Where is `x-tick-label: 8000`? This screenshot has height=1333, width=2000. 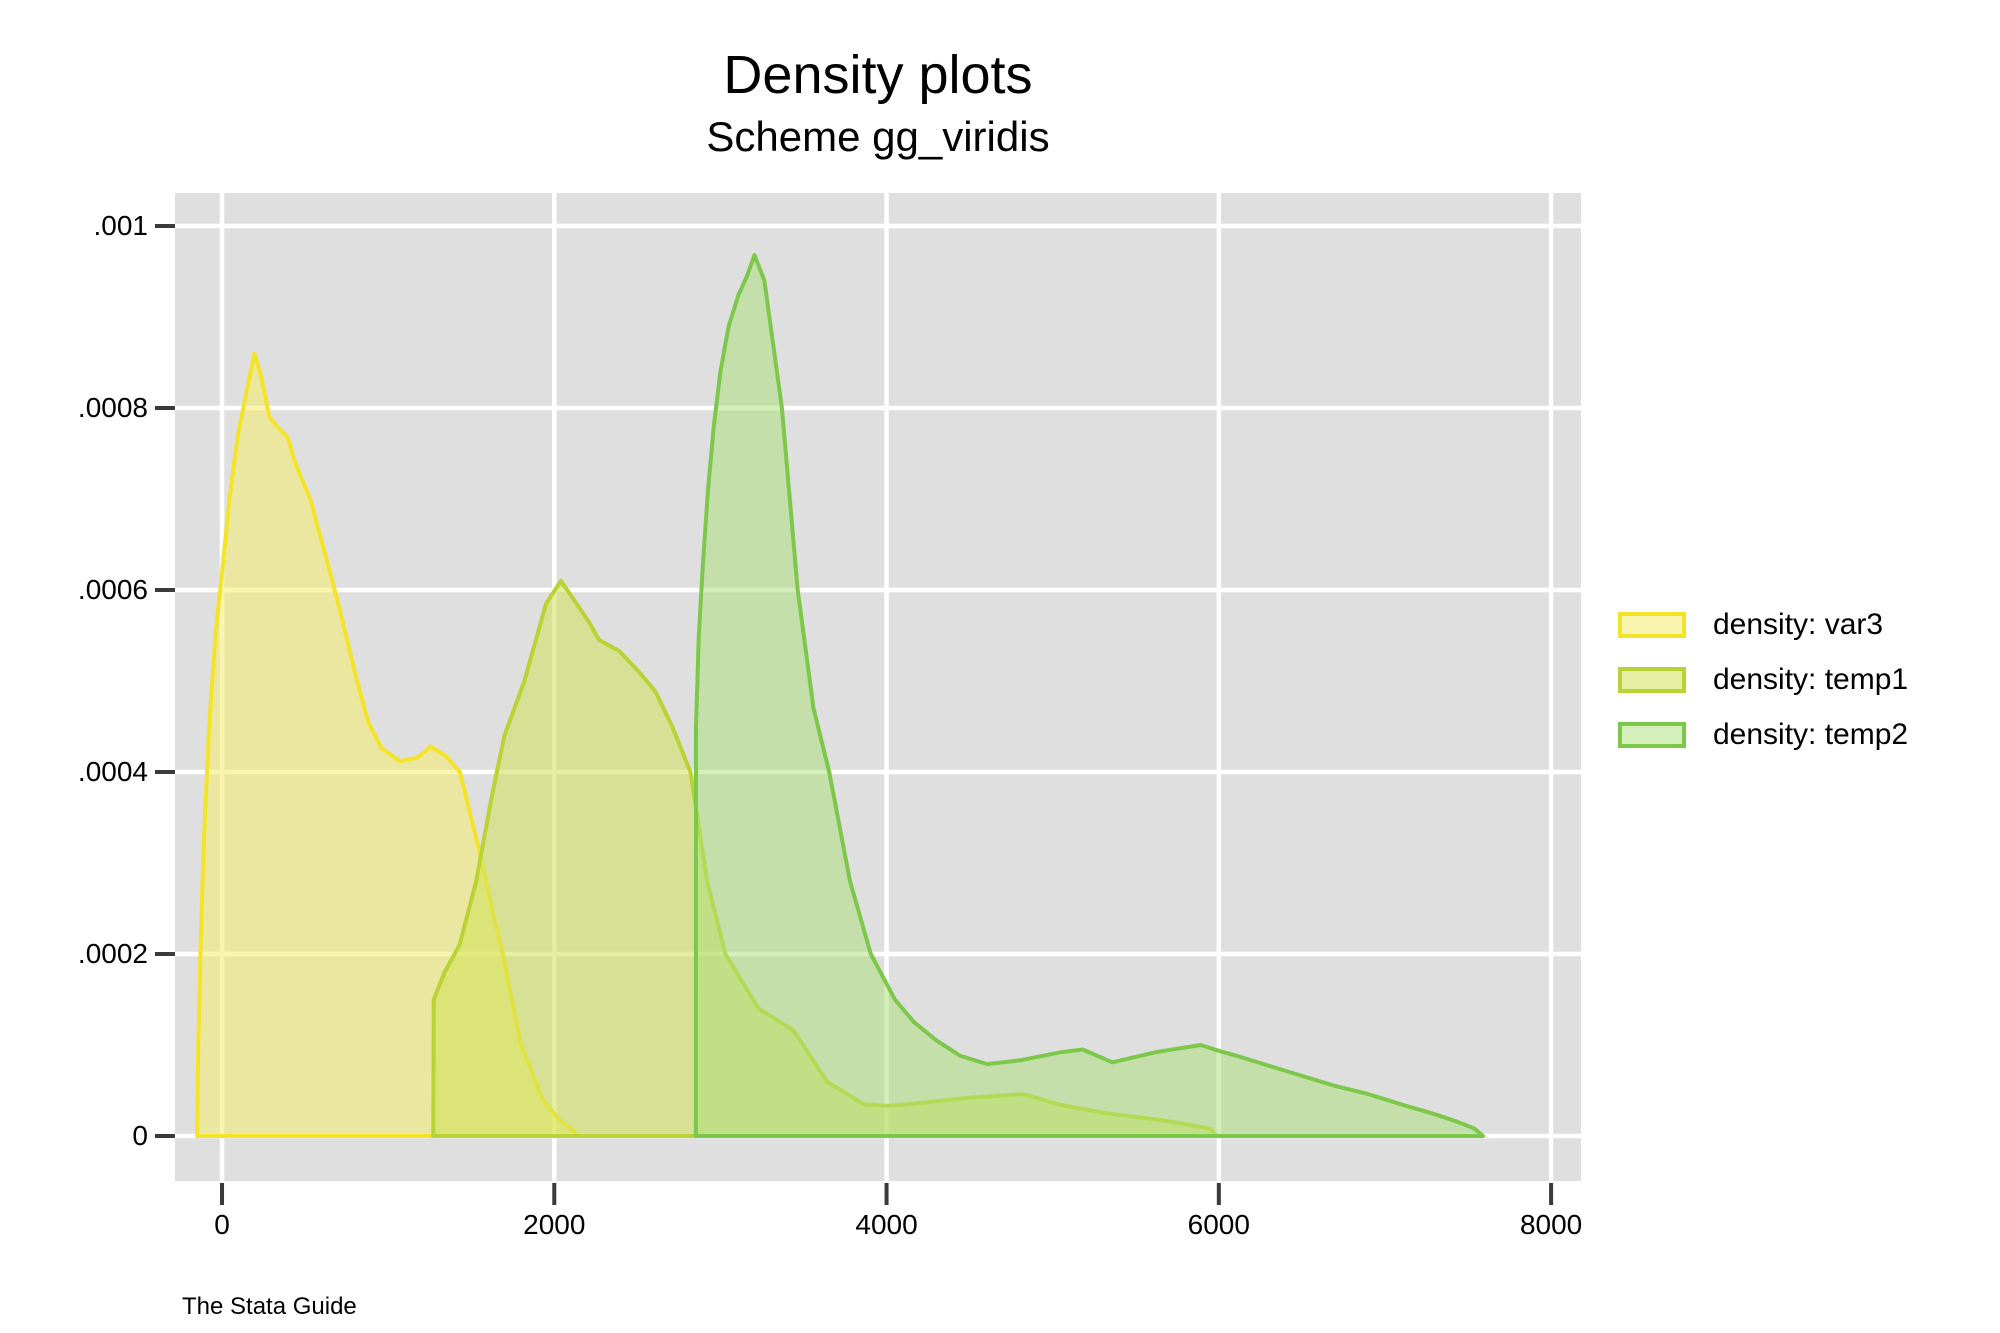
x-tick-label: 8000 is located at coordinates (1551, 1224).